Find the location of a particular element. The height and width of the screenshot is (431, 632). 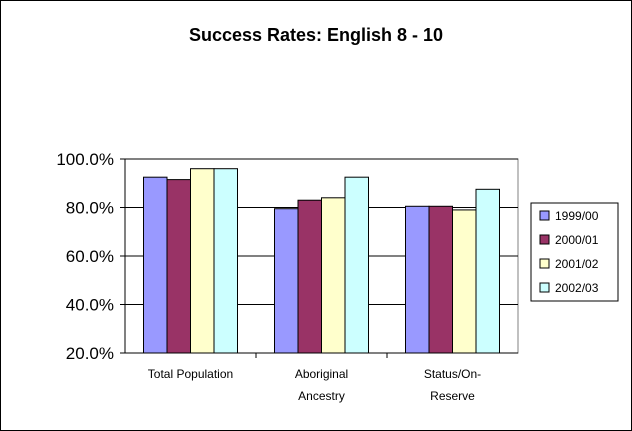

x-tick-label: Status/On- is located at coordinates (452, 374).